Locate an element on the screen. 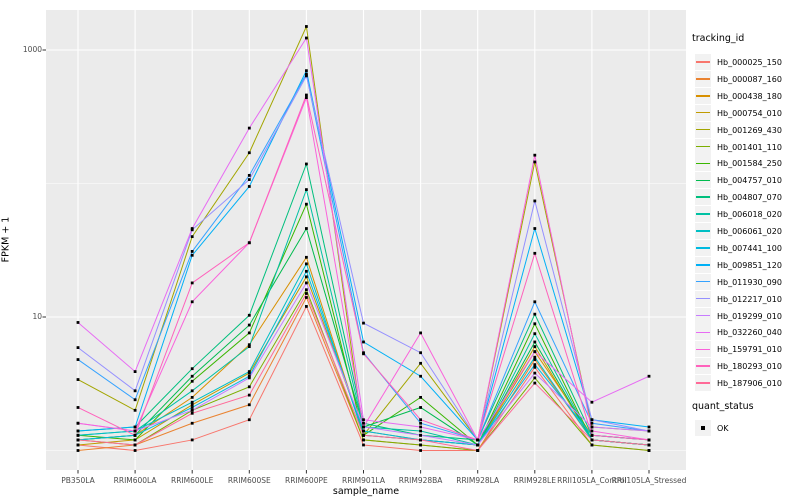 The height and width of the screenshot is (500, 800). black-square-point-icon is located at coordinates (703, 428).